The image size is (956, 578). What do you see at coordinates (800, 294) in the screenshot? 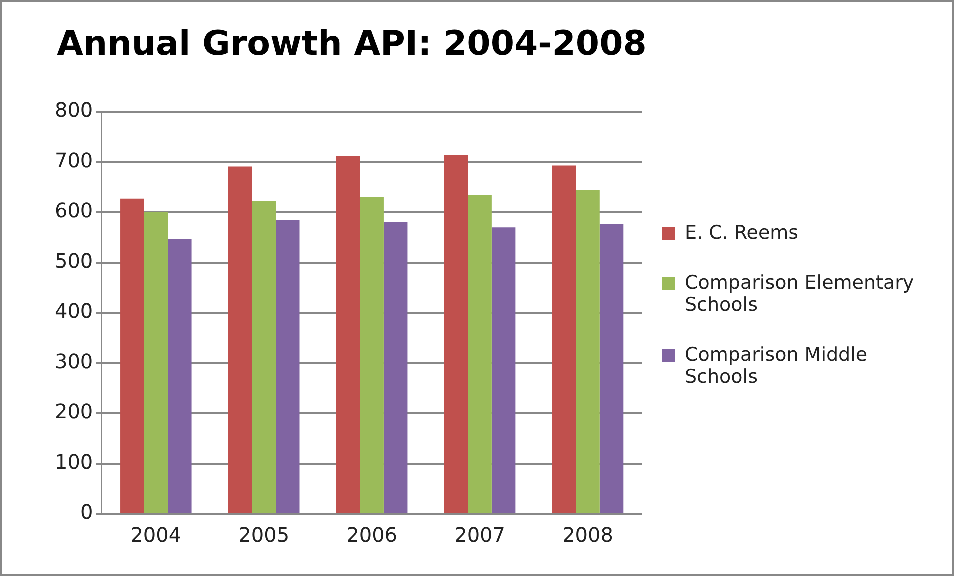
I see `legend-label: Comparison Elementary Schools` at bounding box center [800, 294].